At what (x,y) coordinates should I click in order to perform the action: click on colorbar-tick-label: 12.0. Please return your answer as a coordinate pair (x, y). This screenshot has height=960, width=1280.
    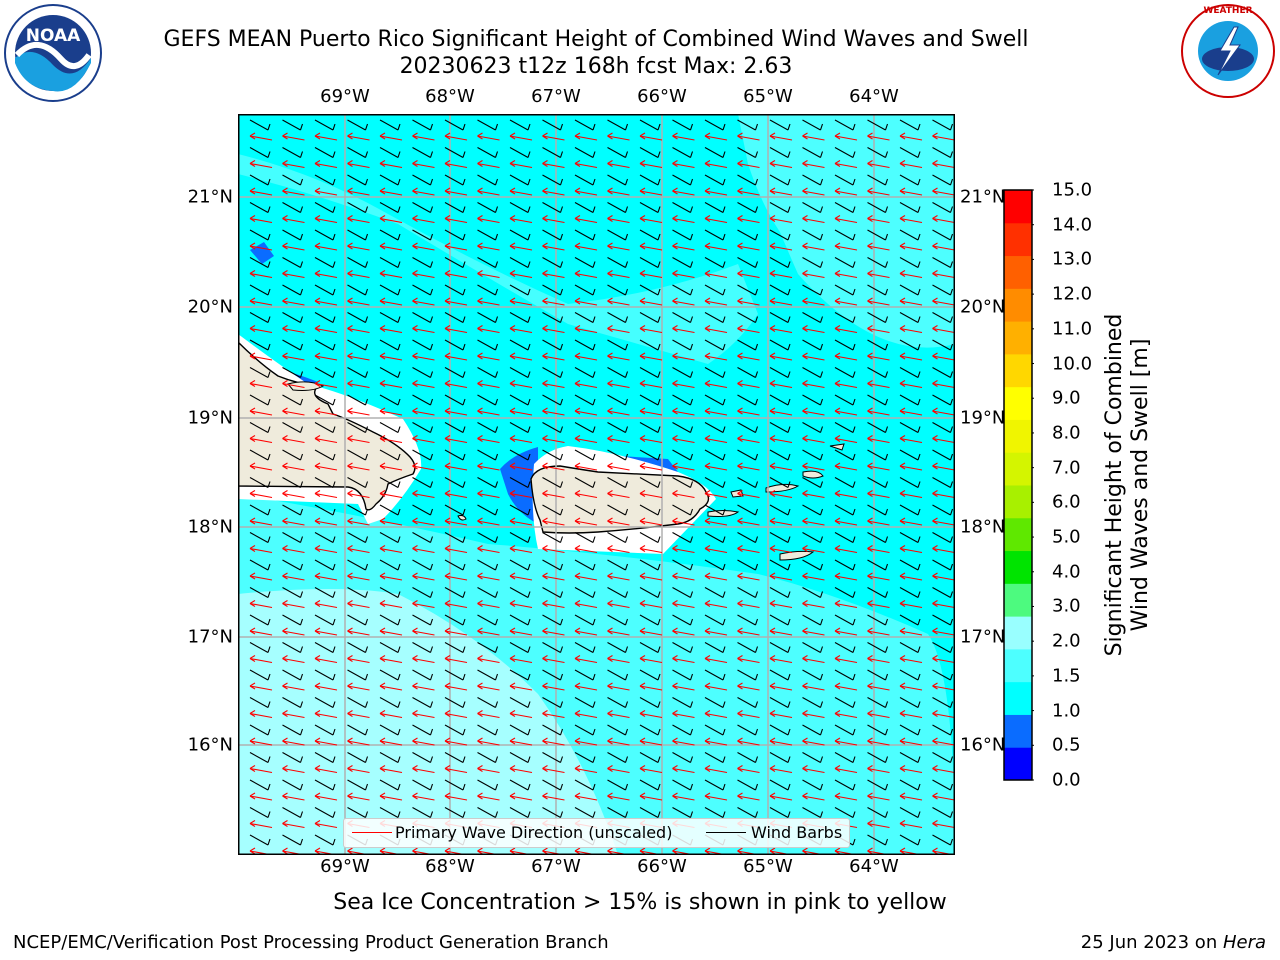
    Looking at the image, I should click on (1072, 294).